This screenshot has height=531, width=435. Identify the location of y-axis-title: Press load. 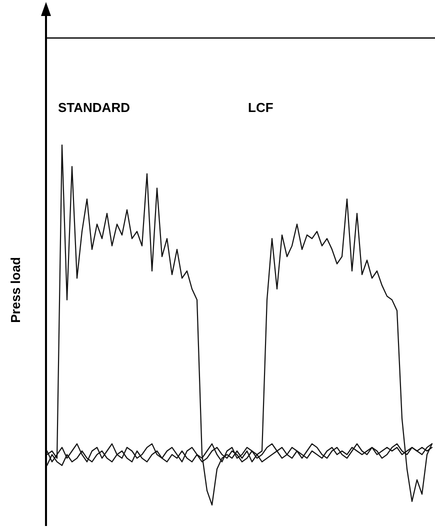
(15, 290).